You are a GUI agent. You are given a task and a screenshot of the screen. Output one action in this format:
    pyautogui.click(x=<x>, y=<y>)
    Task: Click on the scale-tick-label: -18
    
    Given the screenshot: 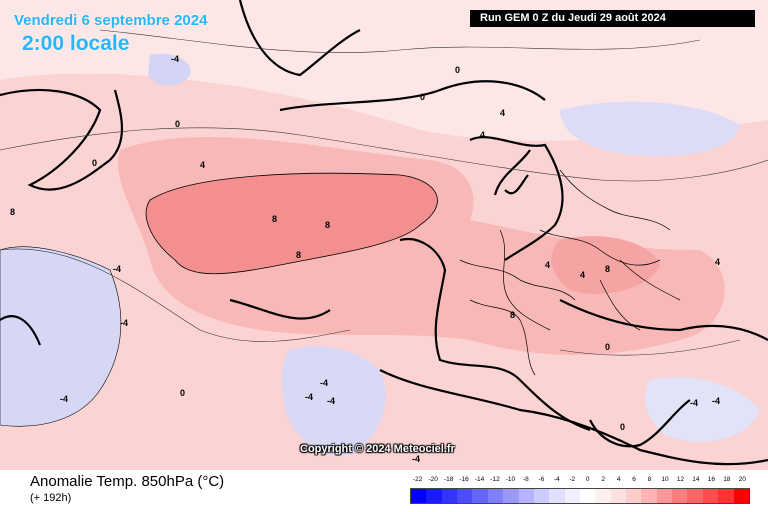 What is the action you would take?
    pyautogui.click(x=448, y=479)
    